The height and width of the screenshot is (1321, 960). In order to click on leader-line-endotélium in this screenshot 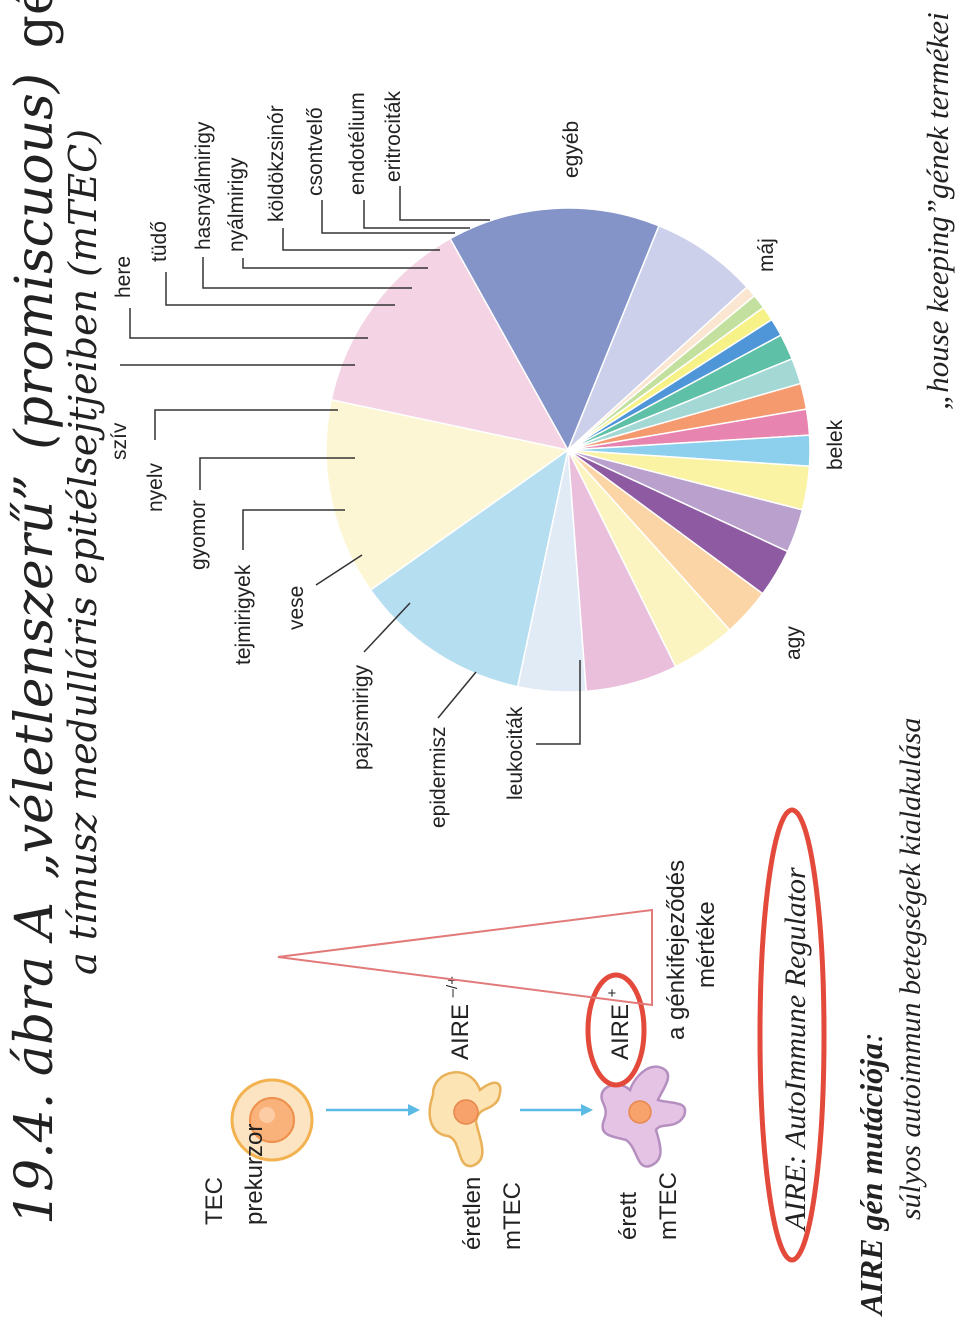, I will do `click(416, 214)`.